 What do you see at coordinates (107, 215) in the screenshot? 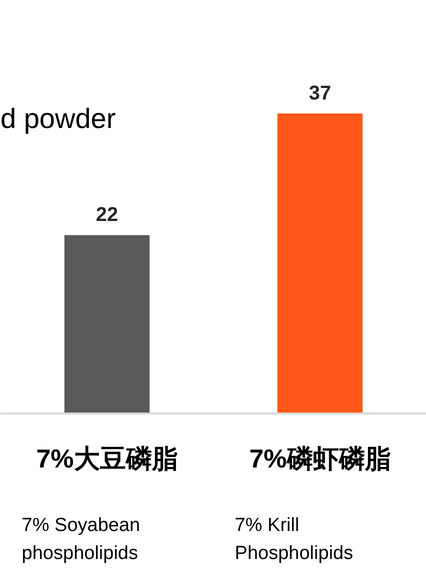
I see `data-label: 22` at bounding box center [107, 215].